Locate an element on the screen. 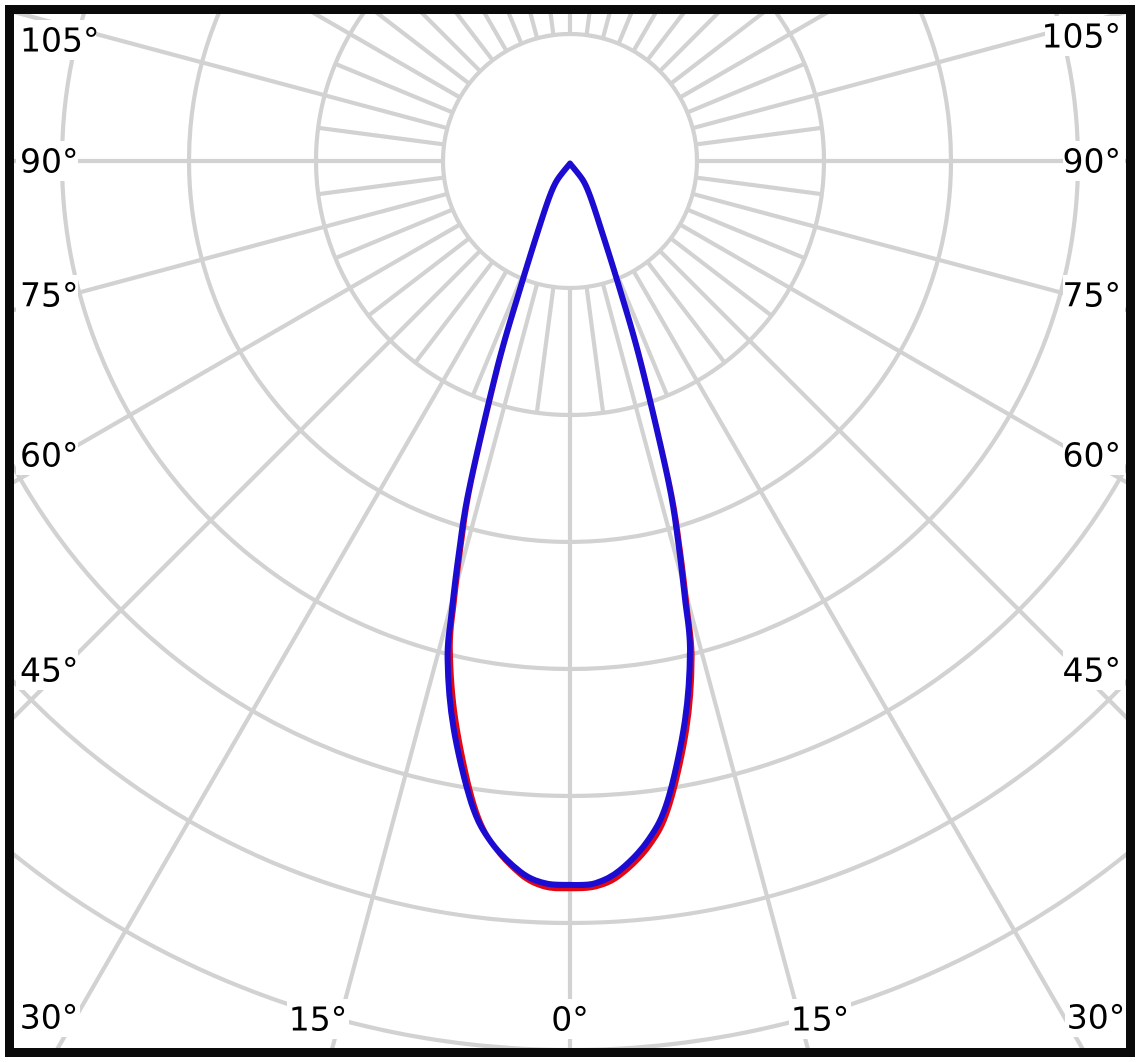  blue-curve is located at coordinates (568, 524).